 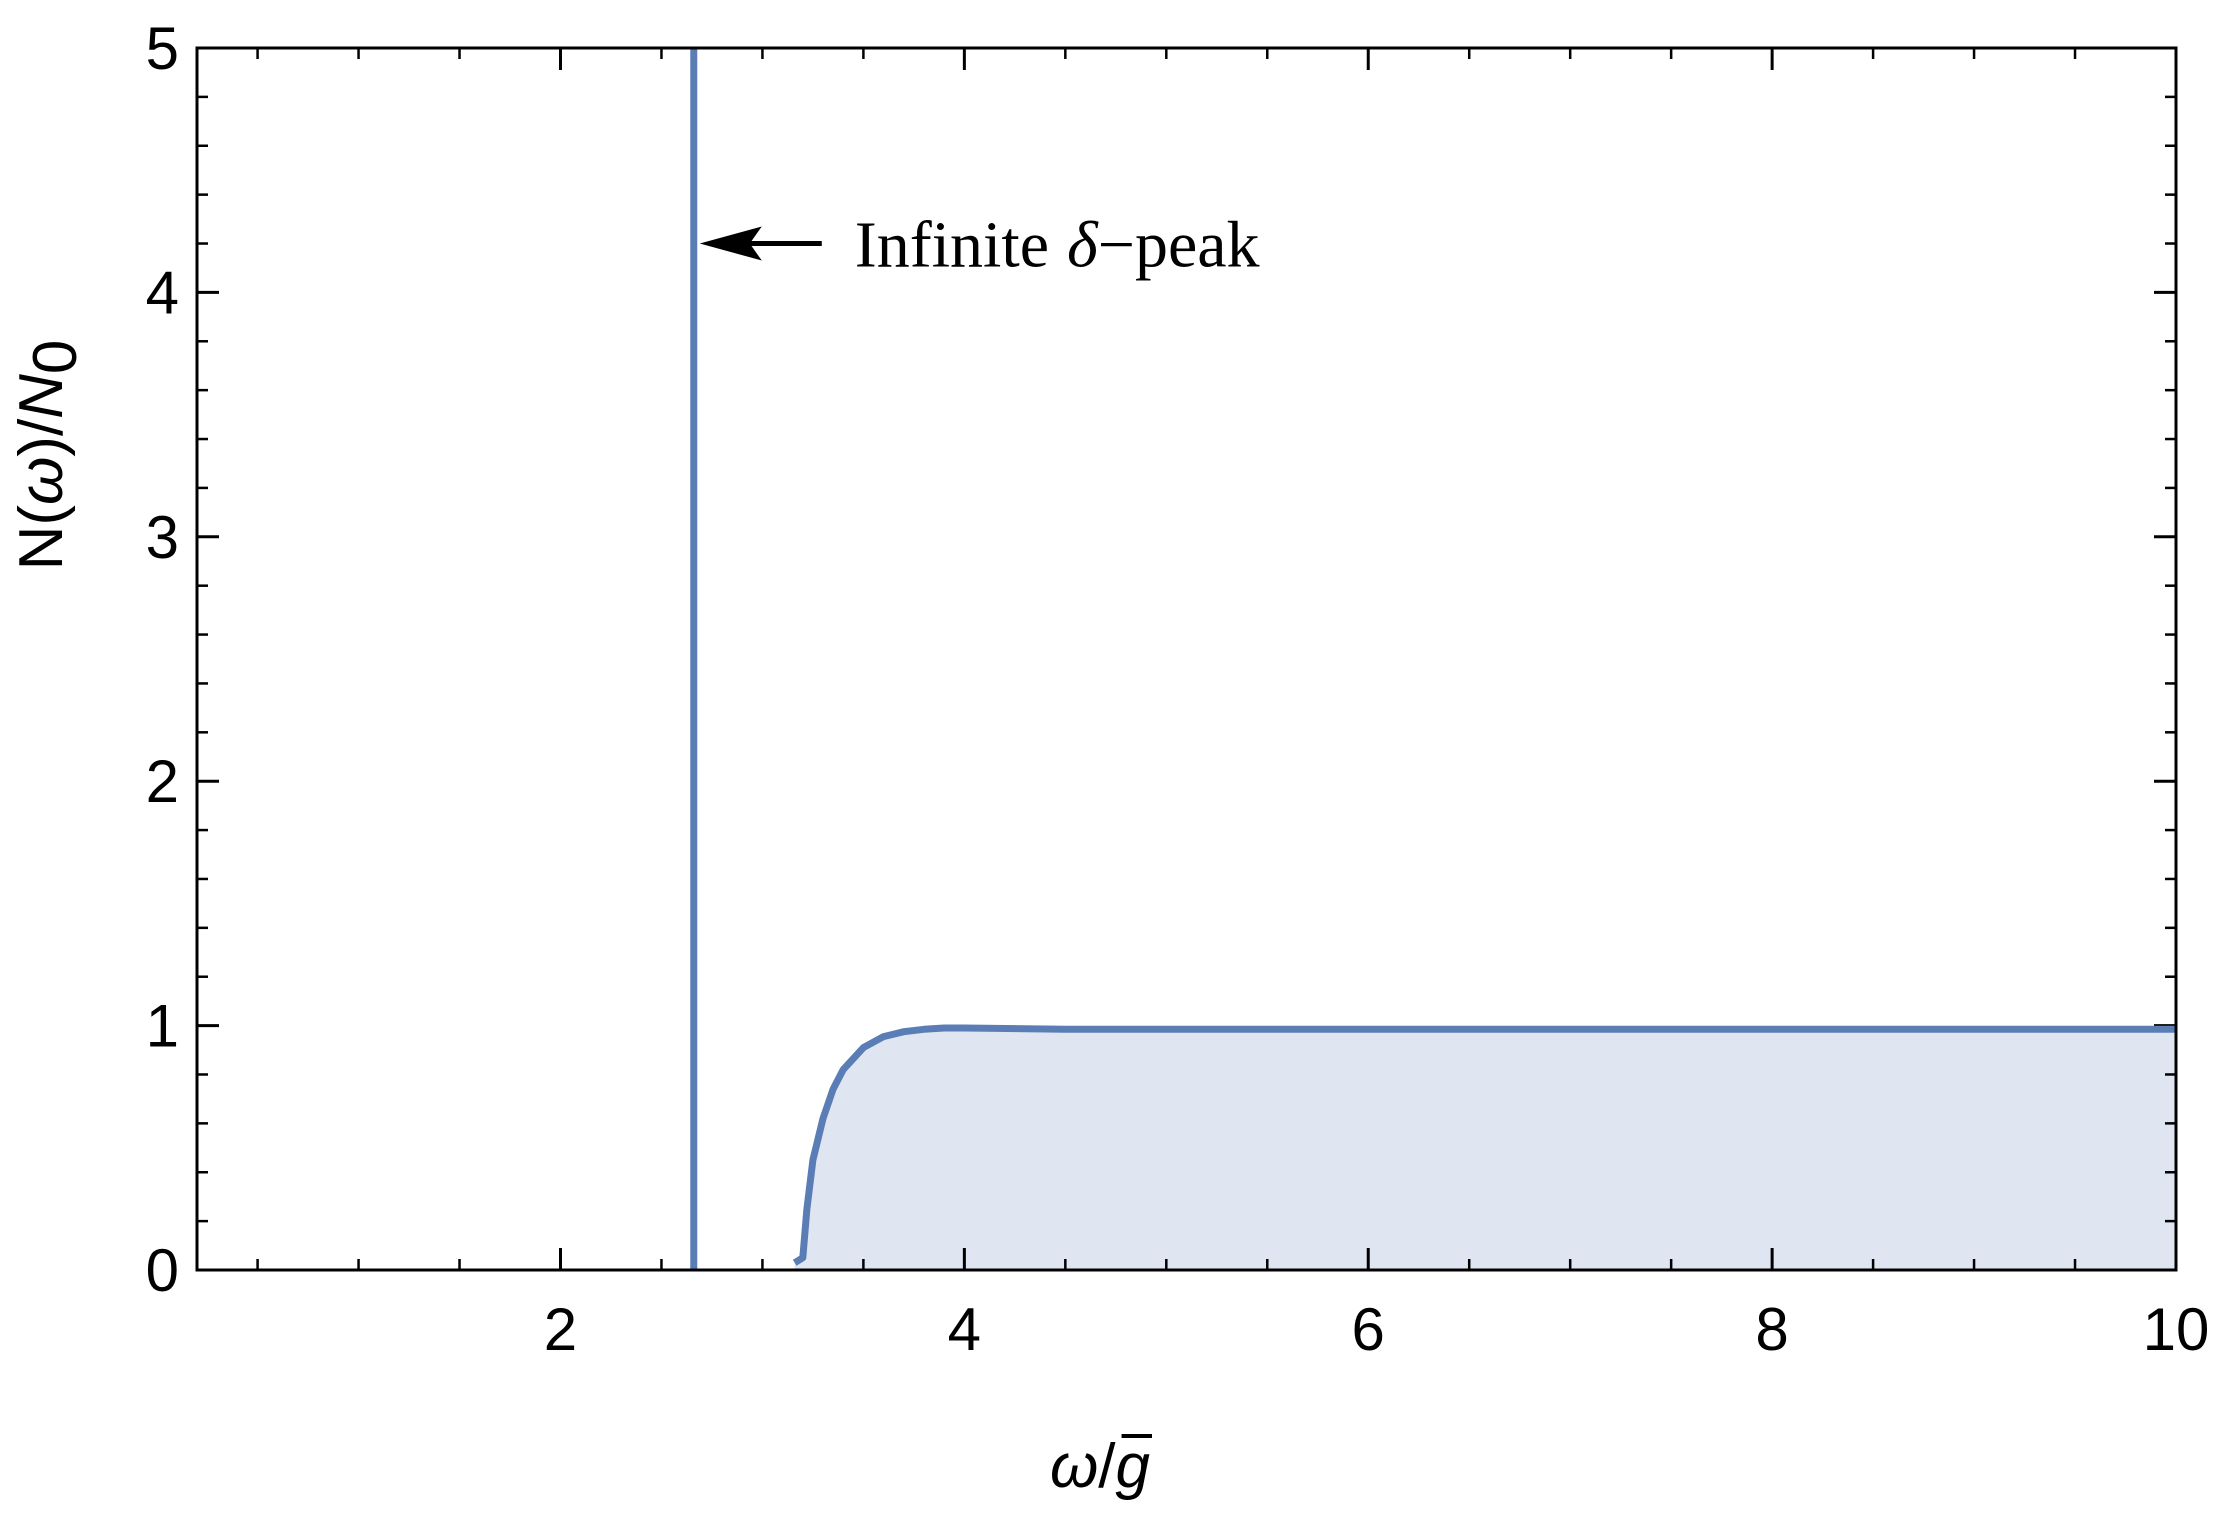 I want to click on y-tick-label: 3, so click(x=162, y=537).